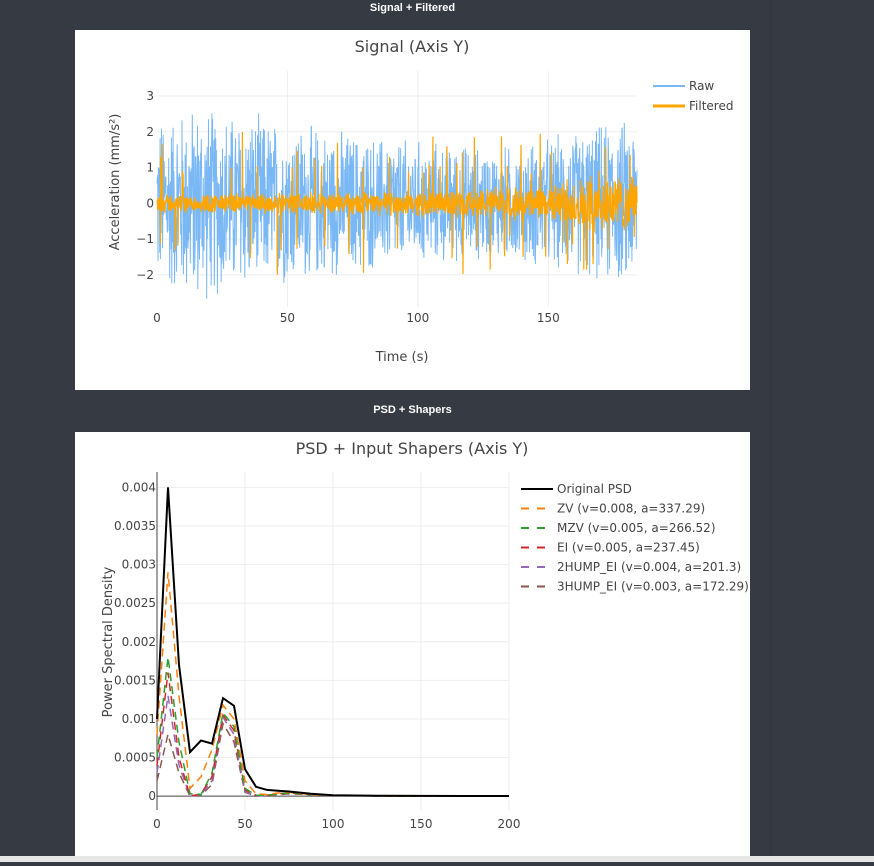  Describe the element at coordinates (139, 565) in the screenshot. I see `y-tick-label: 0.003` at that location.